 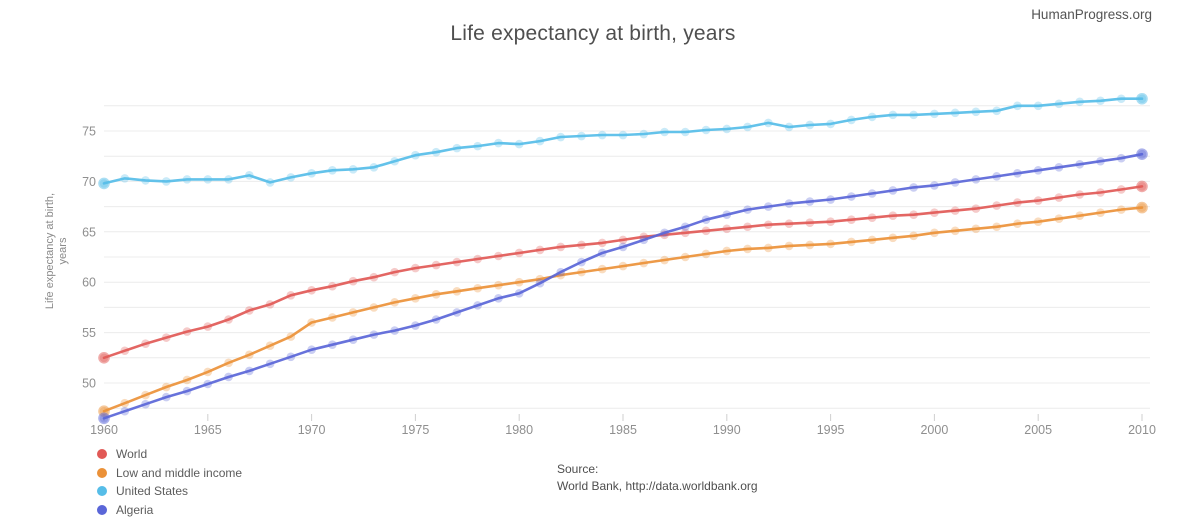 I want to click on legend-label-world: World, so click(x=132, y=454).